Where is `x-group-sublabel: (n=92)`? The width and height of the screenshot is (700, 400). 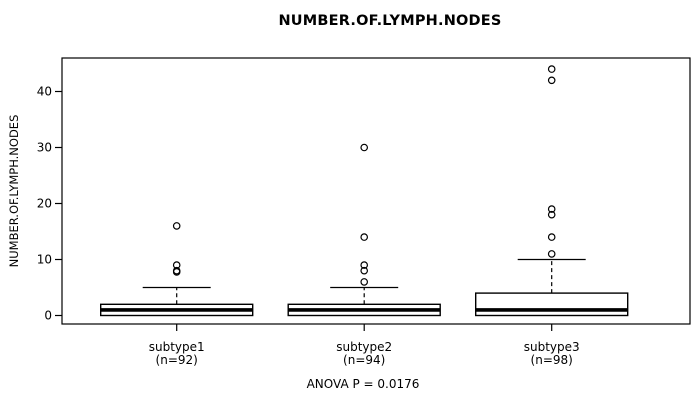 x-group-sublabel: (n=92) is located at coordinates (177, 360).